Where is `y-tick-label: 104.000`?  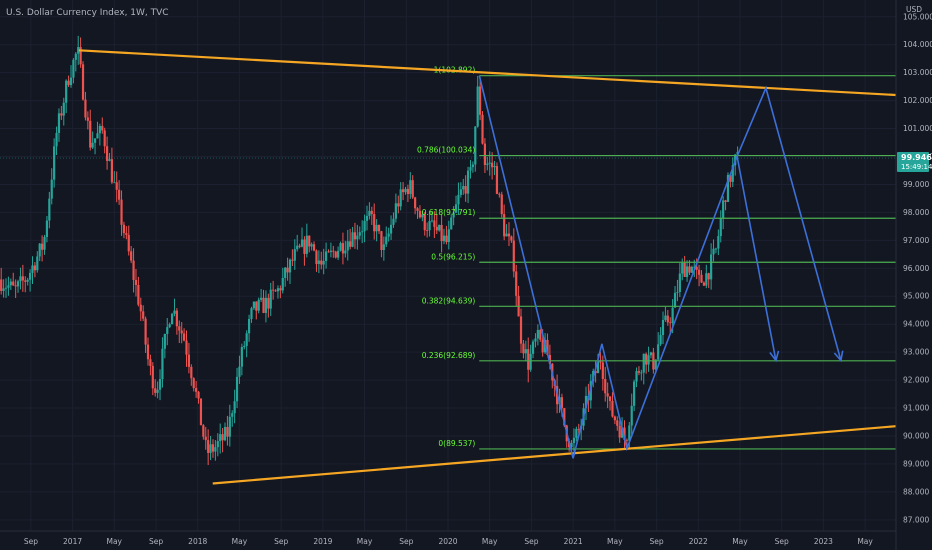 y-tick-label: 104.000 is located at coordinates (917, 44).